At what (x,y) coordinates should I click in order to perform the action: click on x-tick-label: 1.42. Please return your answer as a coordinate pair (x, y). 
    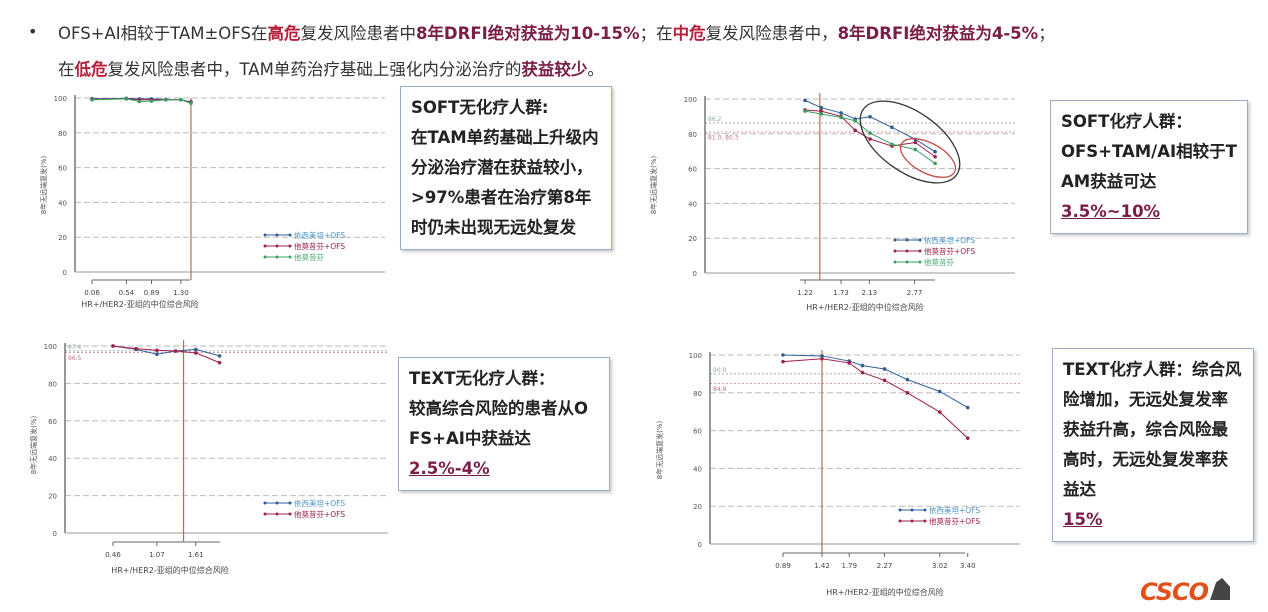
    Looking at the image, I should click on (822, 566).